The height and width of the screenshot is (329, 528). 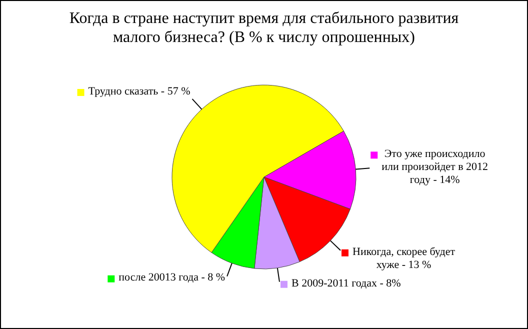 What do you see at coordinates (139, 91) in the screenshot?
I see `legend-label: Трудно сказать - 57 %` at bounding box center [139, 91].